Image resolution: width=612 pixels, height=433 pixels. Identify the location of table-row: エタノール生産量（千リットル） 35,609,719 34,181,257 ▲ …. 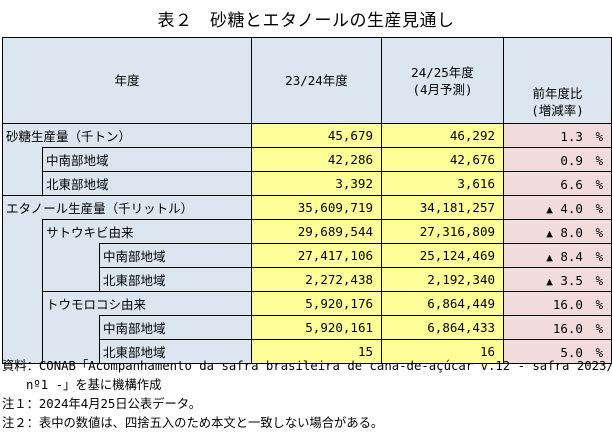
(307, 207).